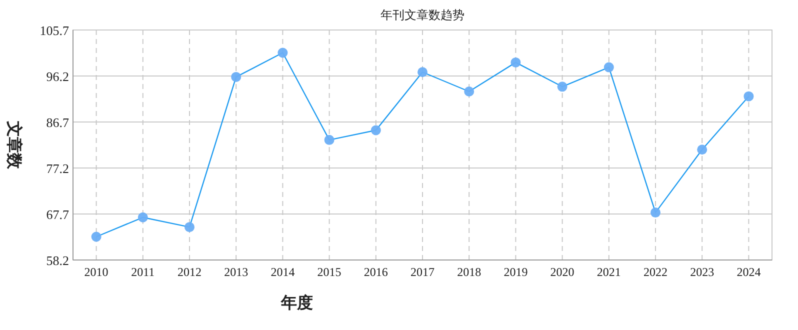 This screenshot has width=798, height=330. What do you see at coordinates (282, 272) in the screenshot?
I see `x-tick-label: 2014` at bounding box center [282, 272].